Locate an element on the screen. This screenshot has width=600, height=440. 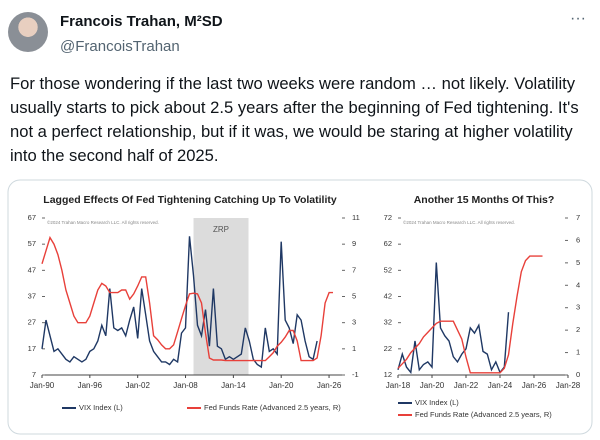
y2-tick-label: 11 is located at coordinates (356, 217).